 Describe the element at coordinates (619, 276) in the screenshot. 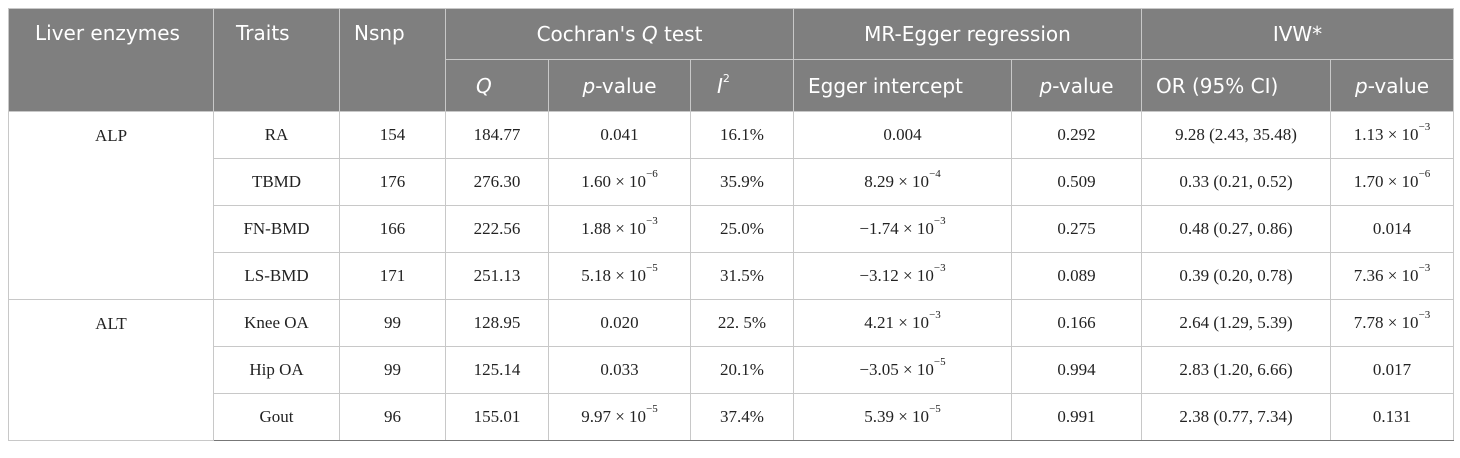

I see `q-p-value-cell: 5.18 × 10⁻⁵` at that location.